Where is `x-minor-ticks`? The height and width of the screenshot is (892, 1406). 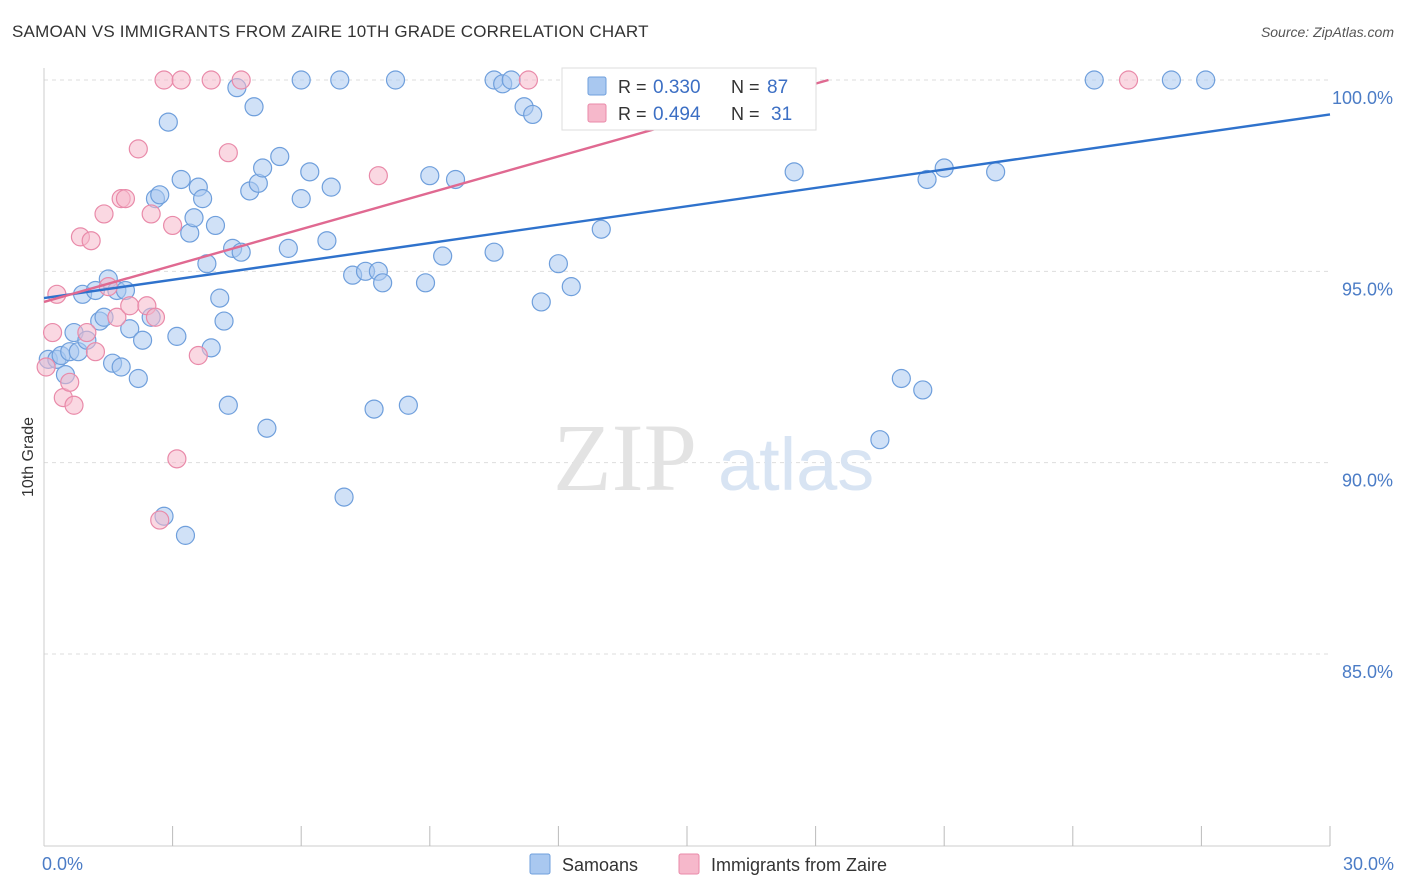
x-minor-ticks is located at coordinates (751, 836).